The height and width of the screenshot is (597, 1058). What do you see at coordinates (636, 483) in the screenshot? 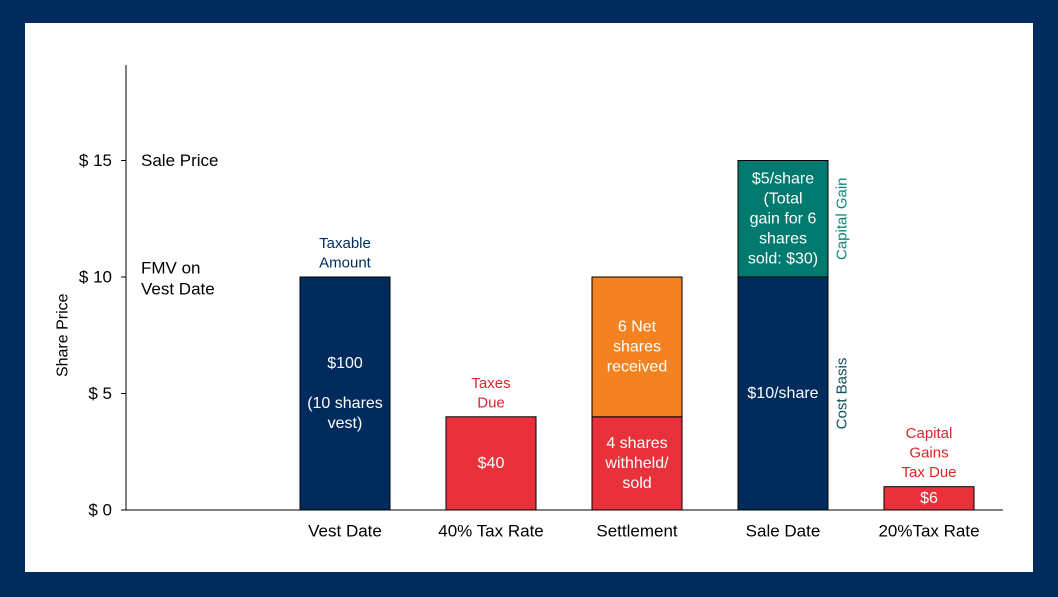
I see `bar-segment-label: sold` at bounding box center [636, 483].